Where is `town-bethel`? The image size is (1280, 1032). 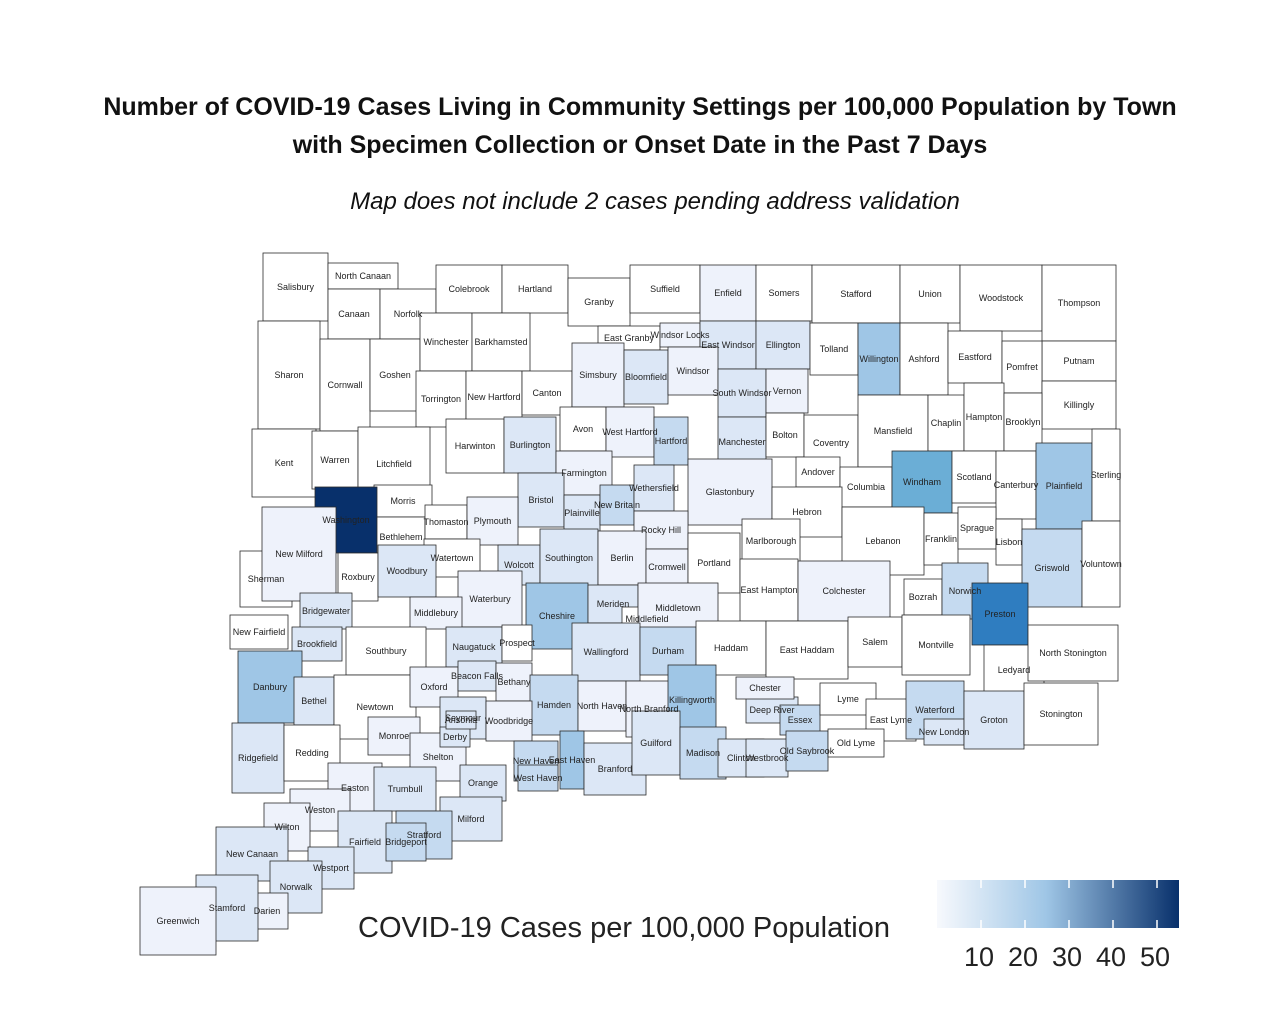
town-bethel is located at coordinates (314, 701).